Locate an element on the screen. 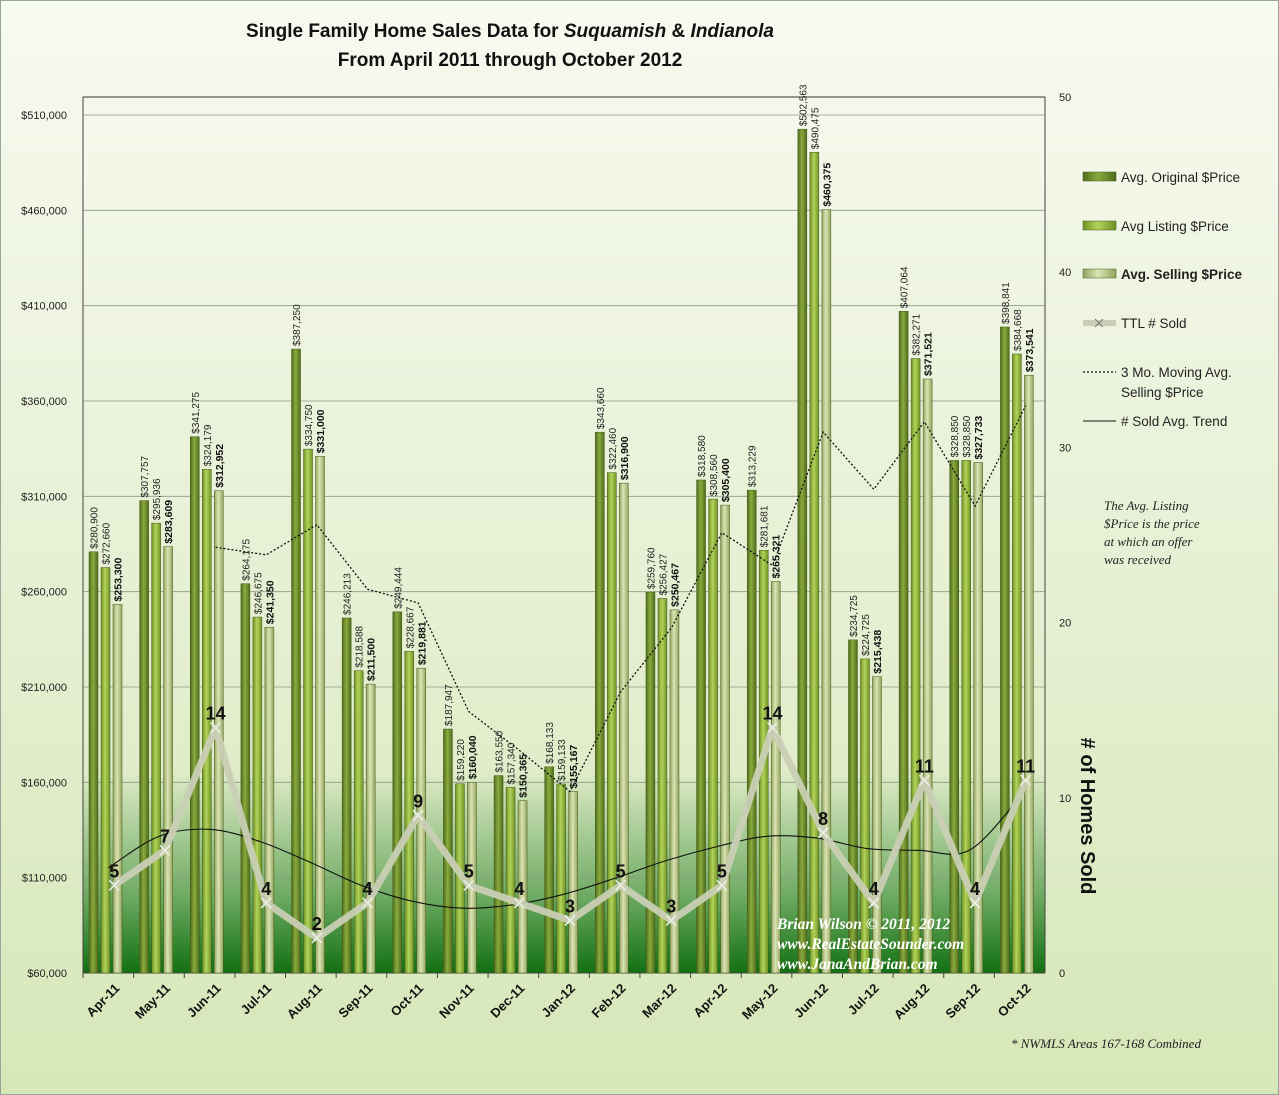  original-price-label: $280,900 is located at coordinates (95, 528).